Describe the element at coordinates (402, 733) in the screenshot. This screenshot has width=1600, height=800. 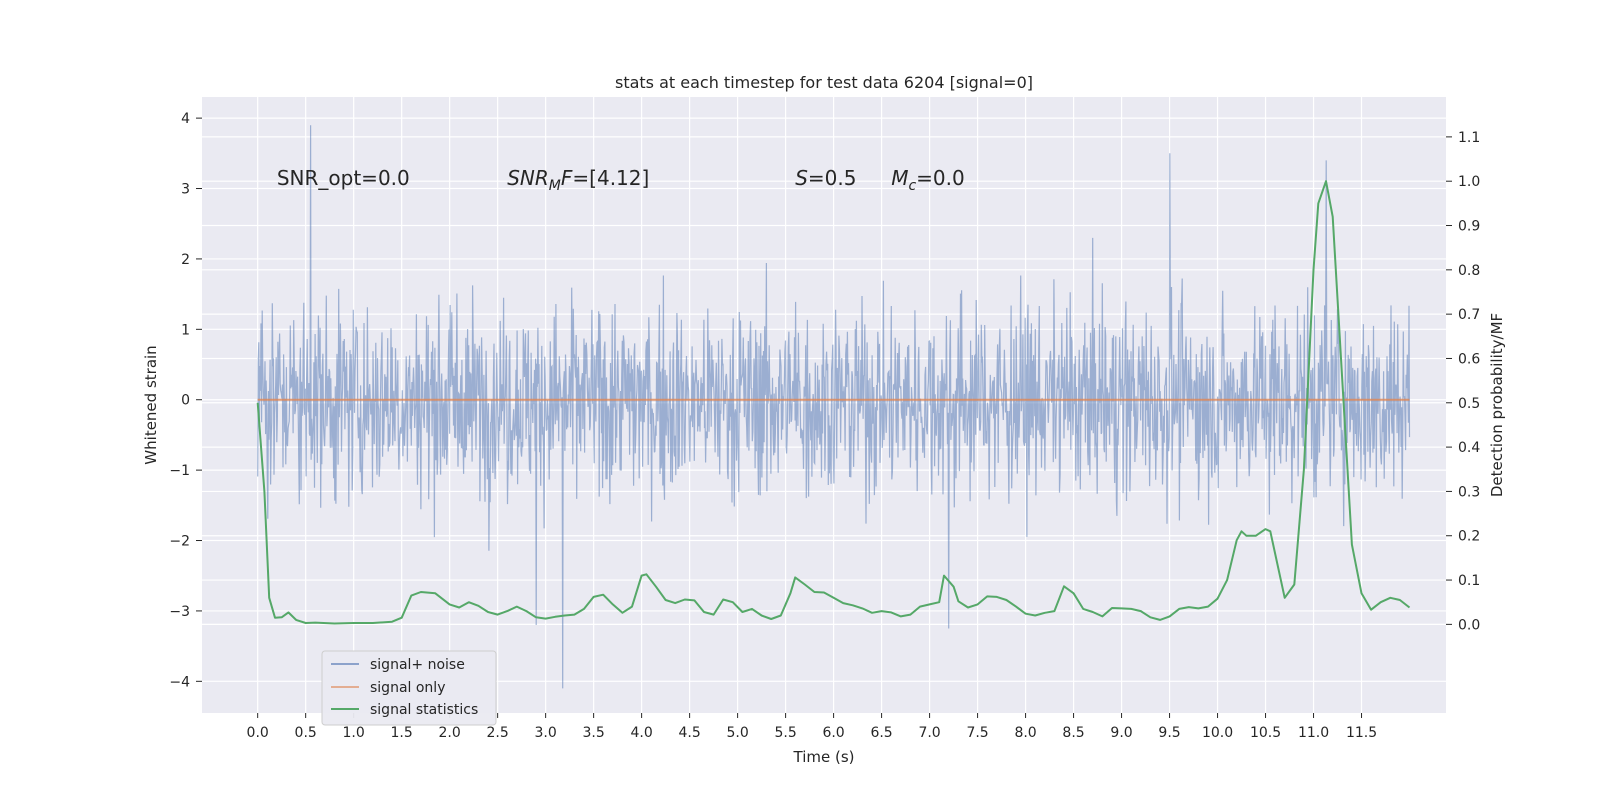
I see `x-tick-label: 1.5` at that location.